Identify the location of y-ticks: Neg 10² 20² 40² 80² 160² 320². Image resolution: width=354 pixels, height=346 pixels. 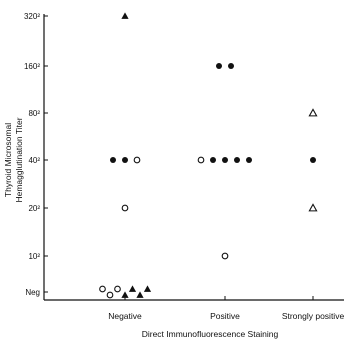
(36, 154).